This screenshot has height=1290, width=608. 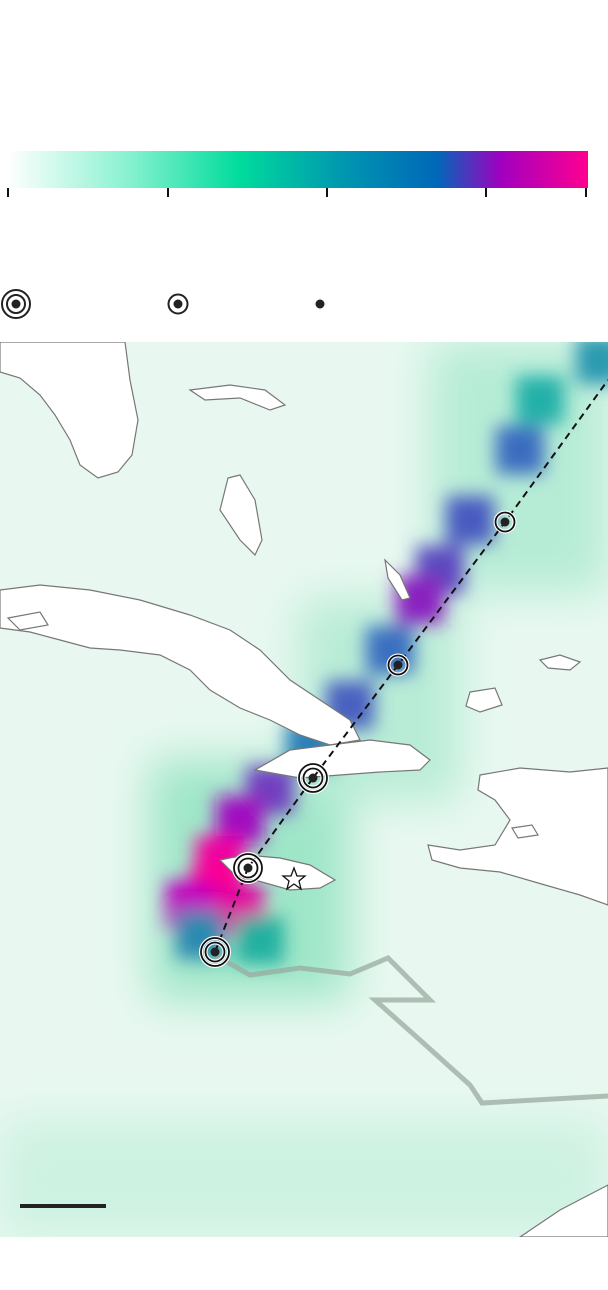 What do you see at coordinates (294, 878) in the screenshot?
I see `star-icon` at bounding box center [294, 878].